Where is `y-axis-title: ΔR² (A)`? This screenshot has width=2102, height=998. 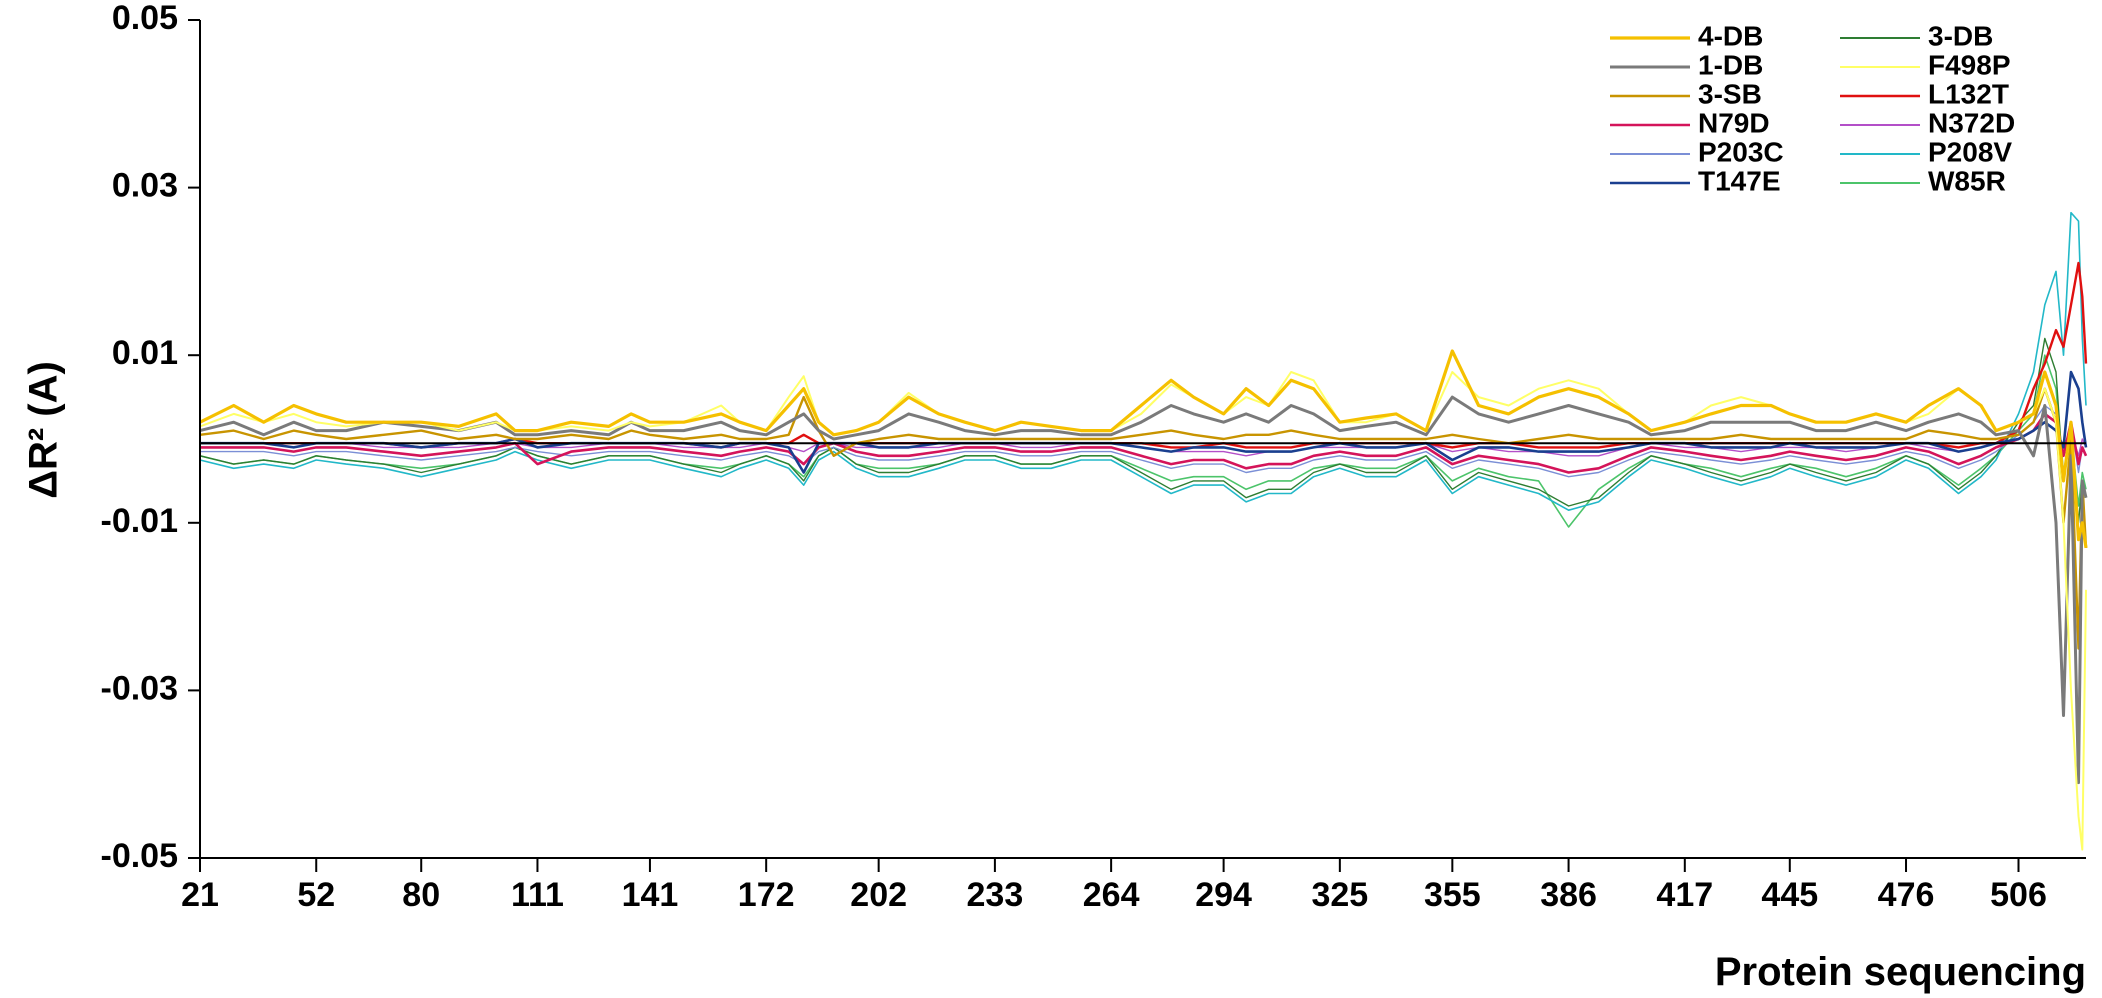
y-axis-title: ΔR² (A) is located at coordinates (44, 430).